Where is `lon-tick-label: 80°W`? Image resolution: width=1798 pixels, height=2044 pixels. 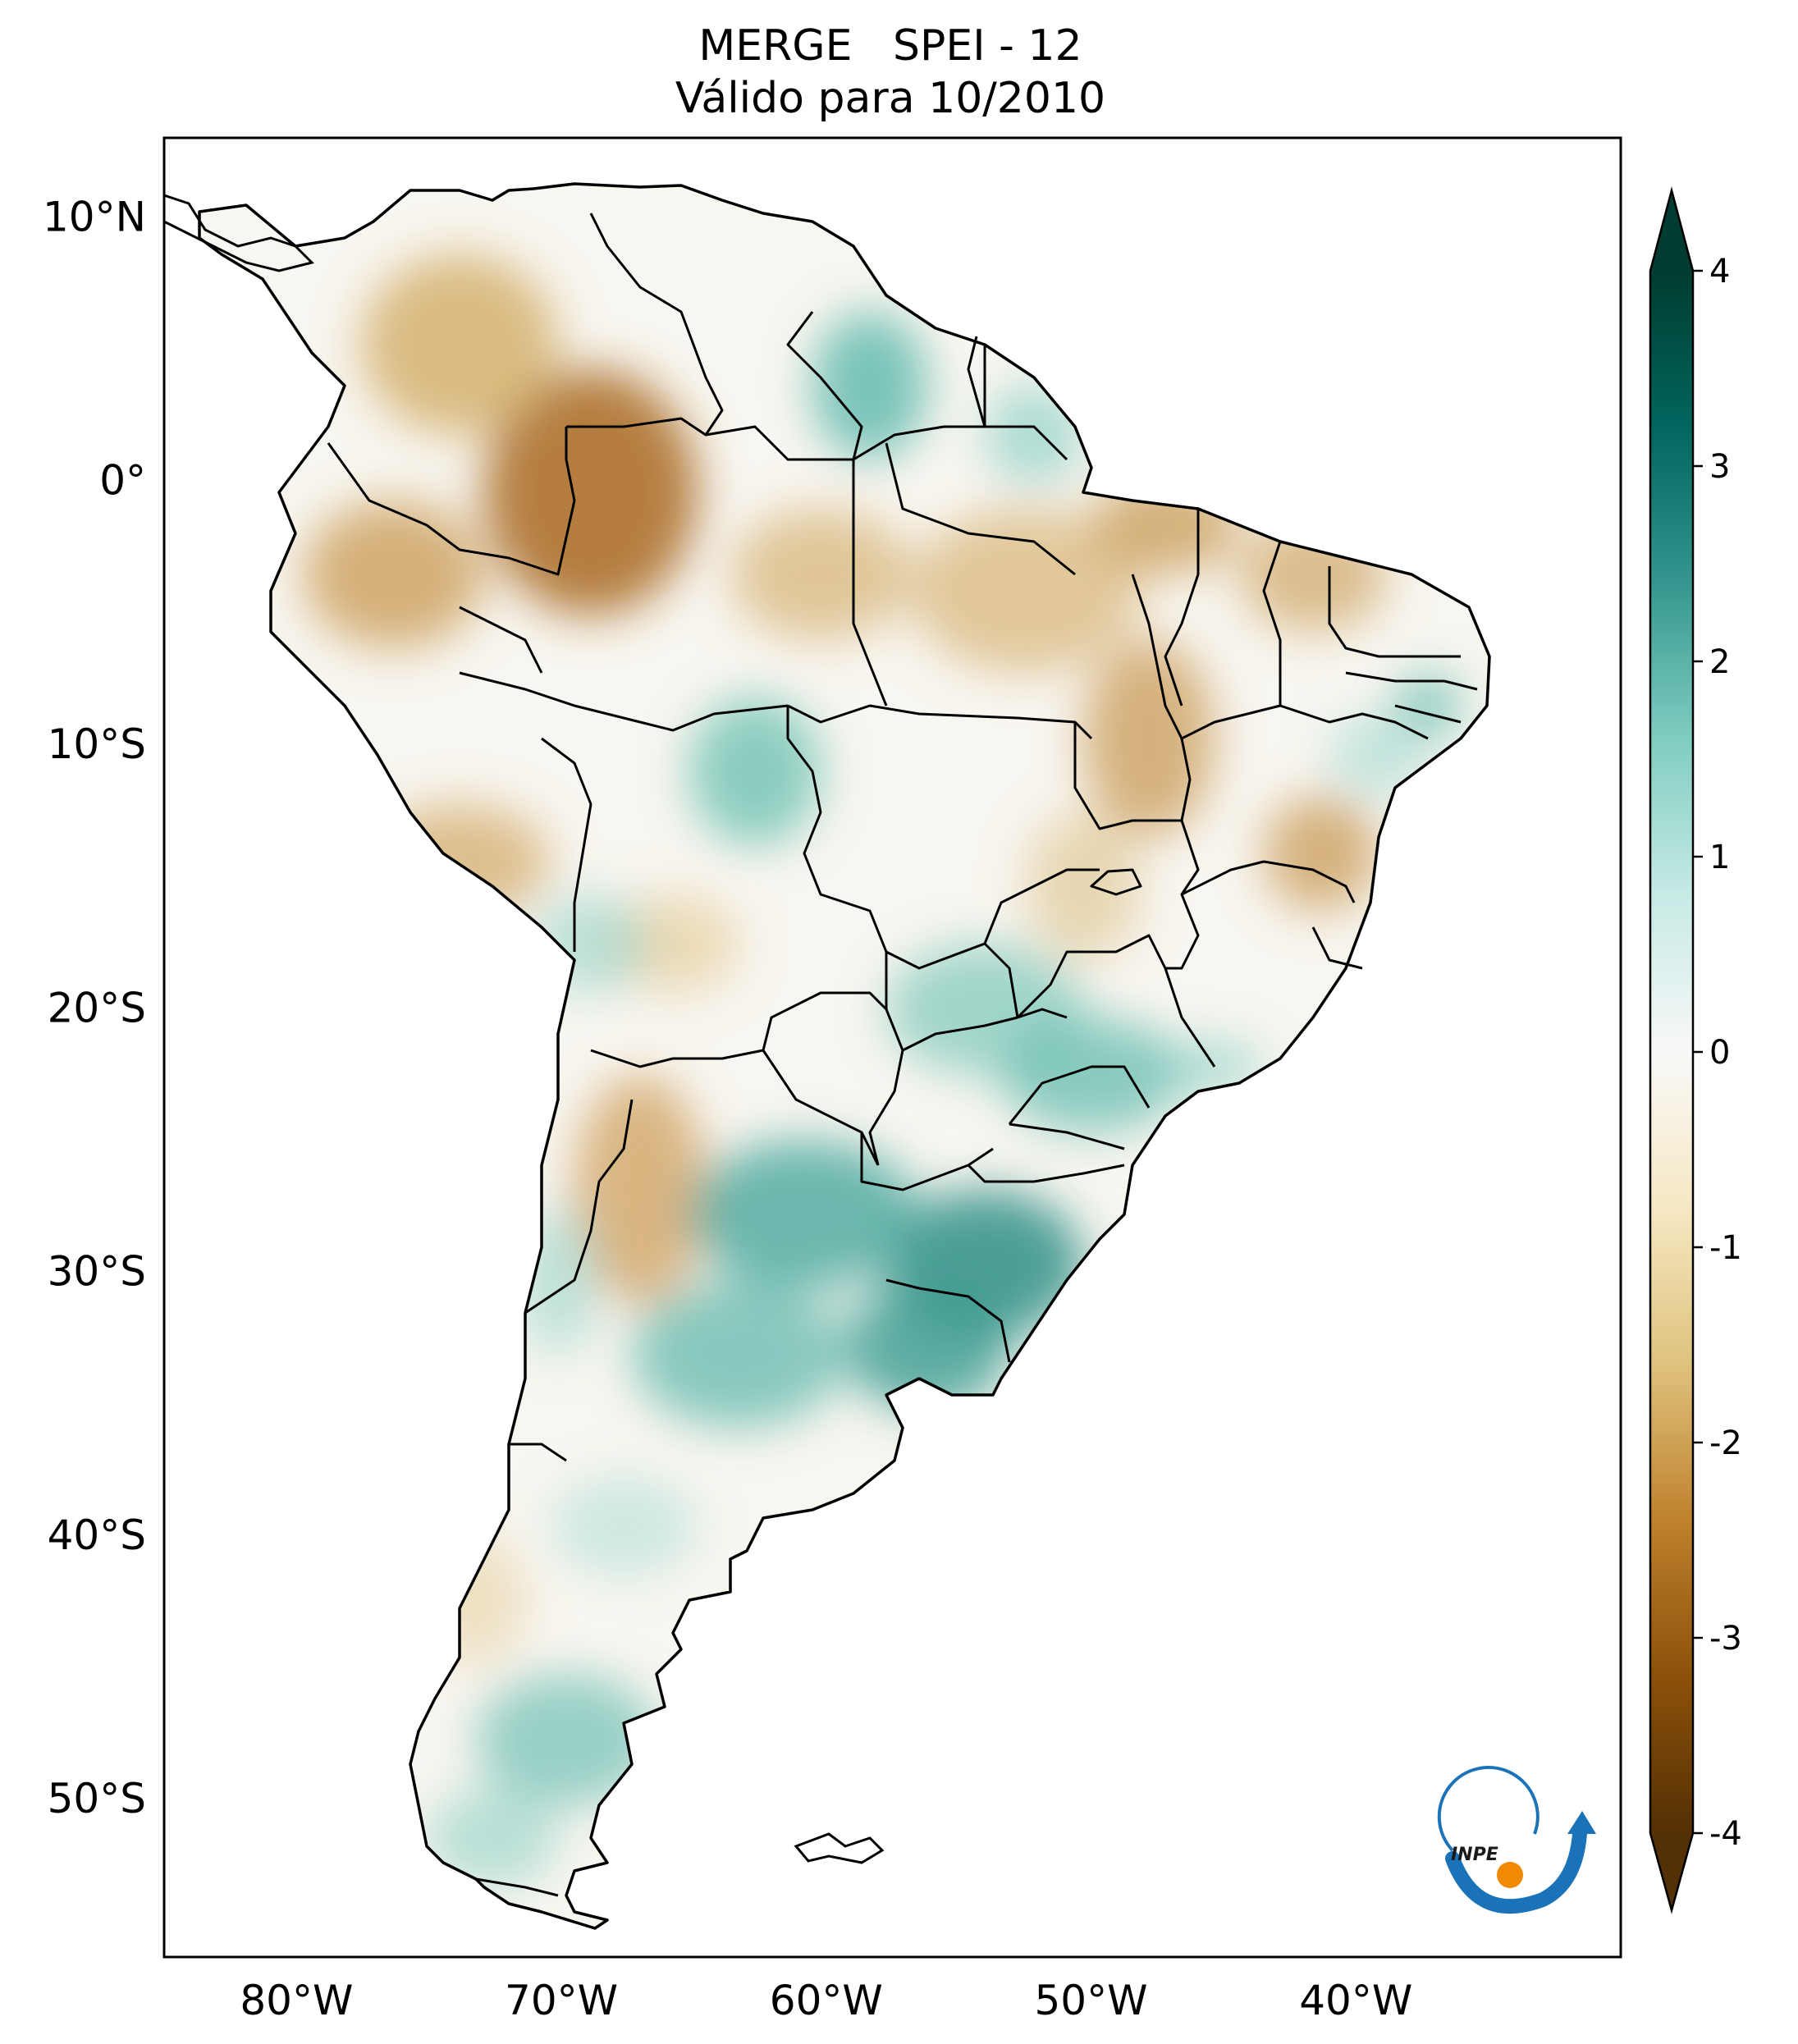
lon-tick-label: 80°W is located at coordinates (296, 2001).